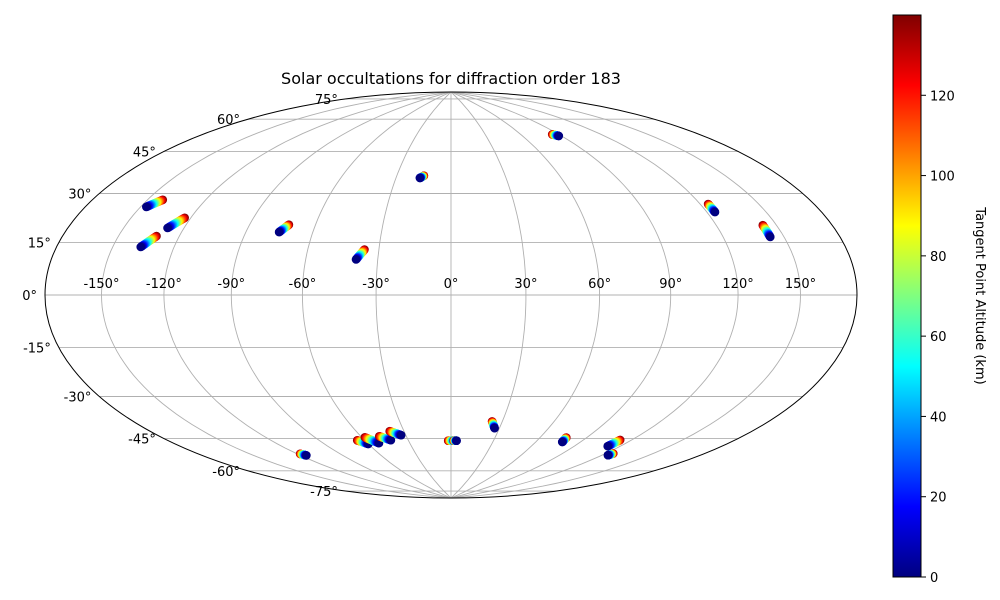 The height and width of the screenshot is (600, 1000). I want to click on x-tick-label: -60°, so click(303, 284).